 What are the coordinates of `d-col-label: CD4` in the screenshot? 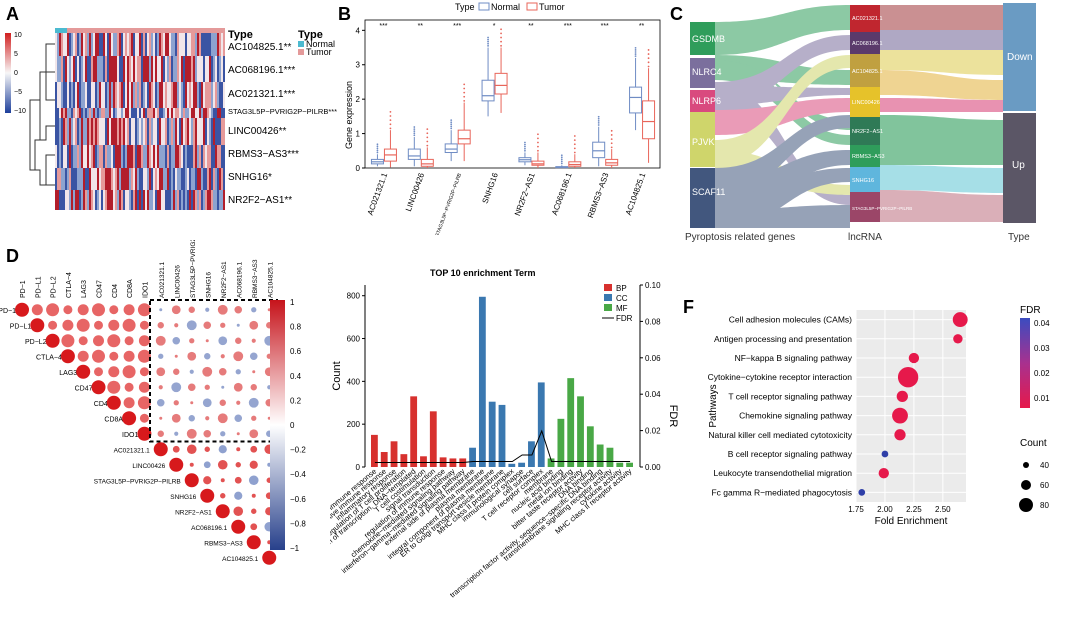 It's located at (115, 291).